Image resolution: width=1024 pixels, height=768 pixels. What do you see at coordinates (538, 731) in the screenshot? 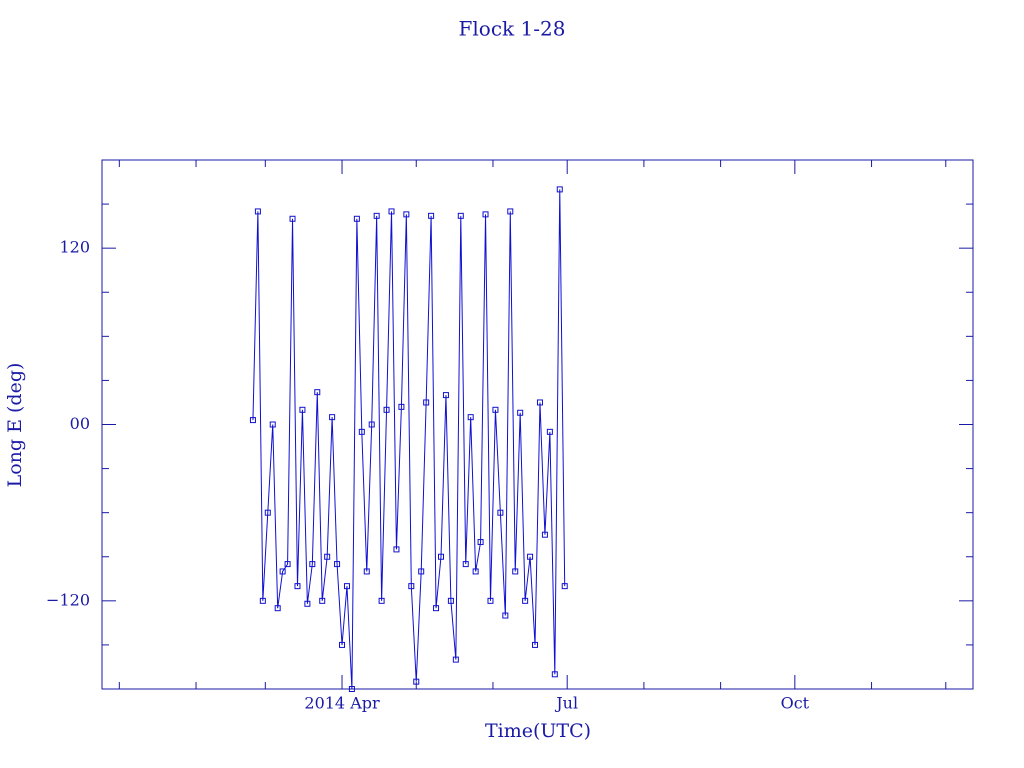
I see `x-axis-label: Time(UTC)` at bounding box center [538, 731].